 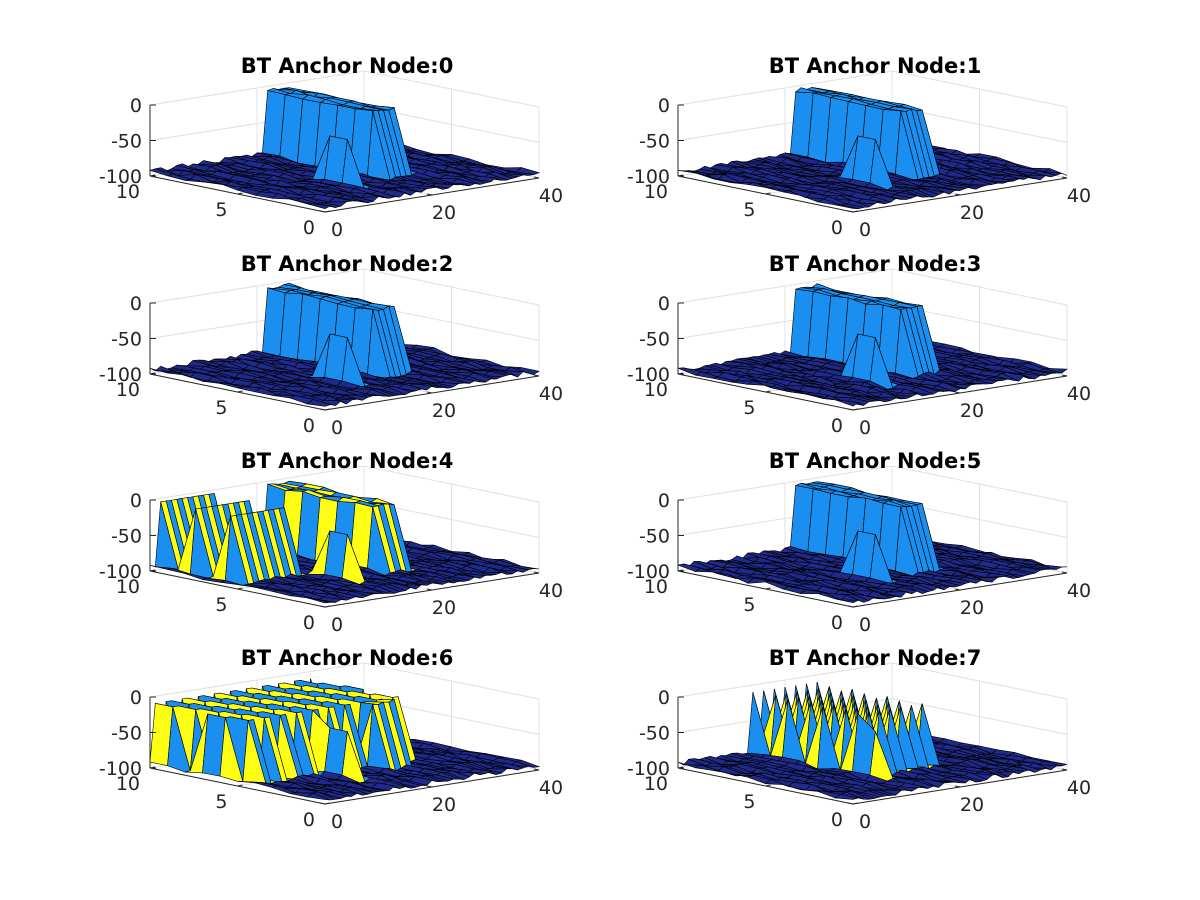 What do you see at coordinates (875, 264) in the screenshot?
I see `subplot-title: BT Anchor Node:3` at bounding box center [875, 264].